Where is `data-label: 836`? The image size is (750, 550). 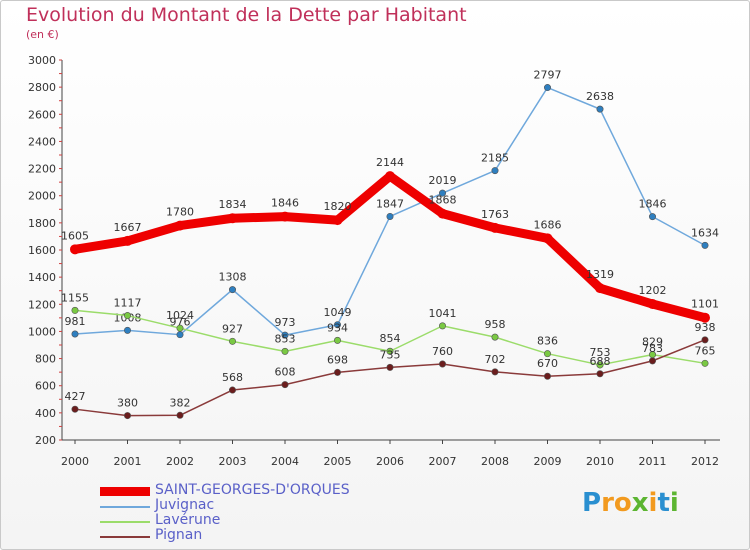 data-label: 836 is located at coordinates (547, 341).